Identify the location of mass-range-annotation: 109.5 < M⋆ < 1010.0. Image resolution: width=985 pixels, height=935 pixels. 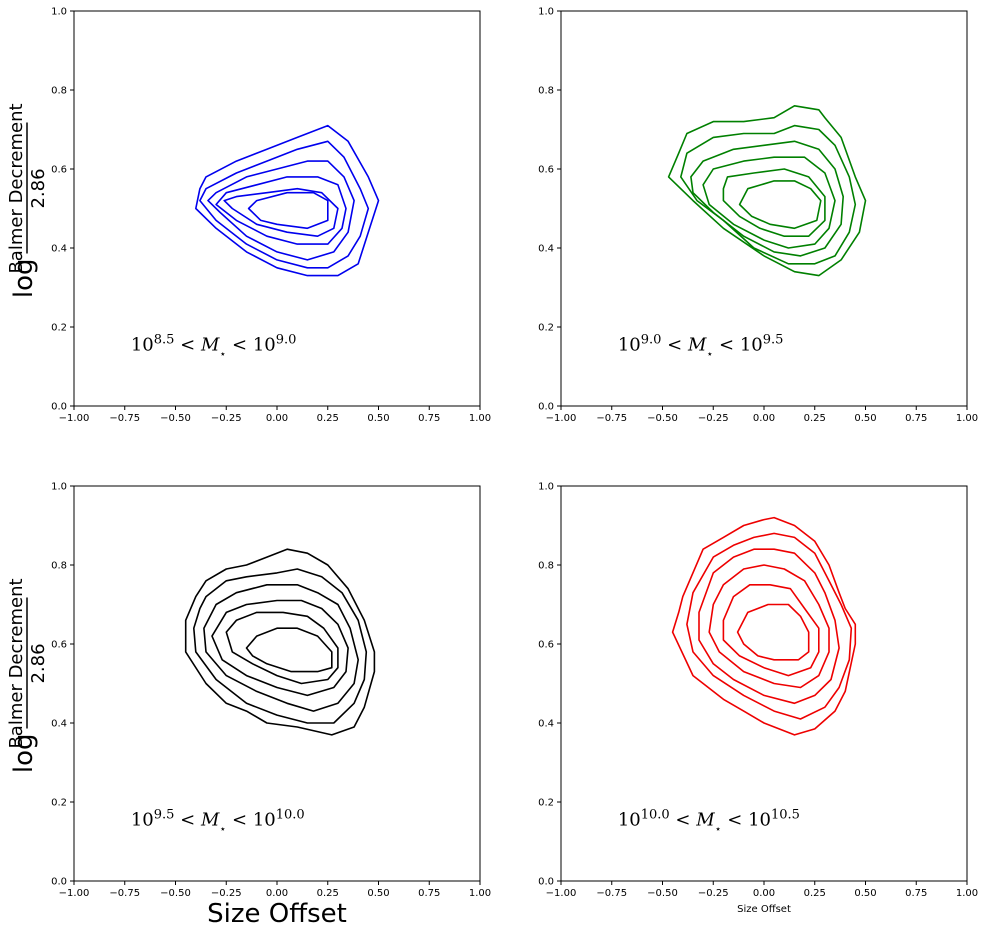
(218, 821).